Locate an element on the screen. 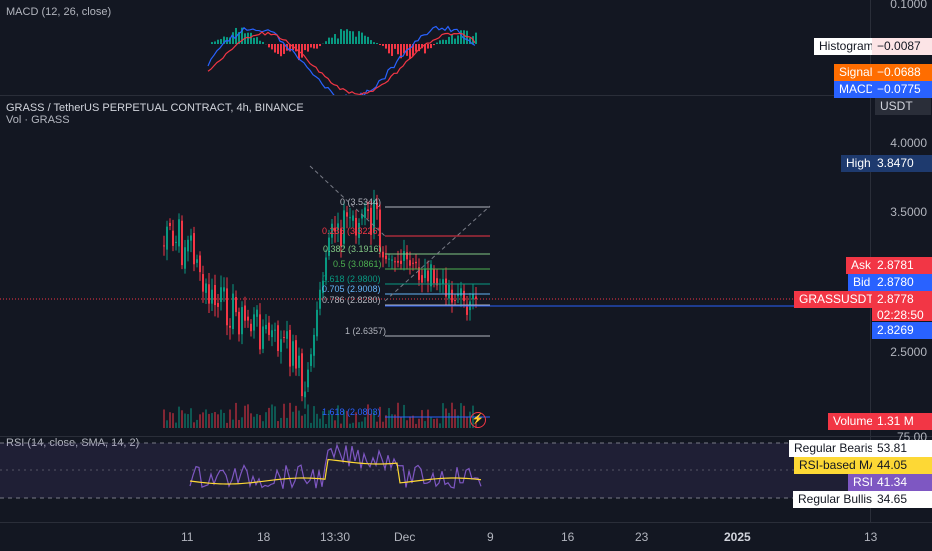 The image size is (932, 551). volume-label: Volume is located at coordinates (853, 421).